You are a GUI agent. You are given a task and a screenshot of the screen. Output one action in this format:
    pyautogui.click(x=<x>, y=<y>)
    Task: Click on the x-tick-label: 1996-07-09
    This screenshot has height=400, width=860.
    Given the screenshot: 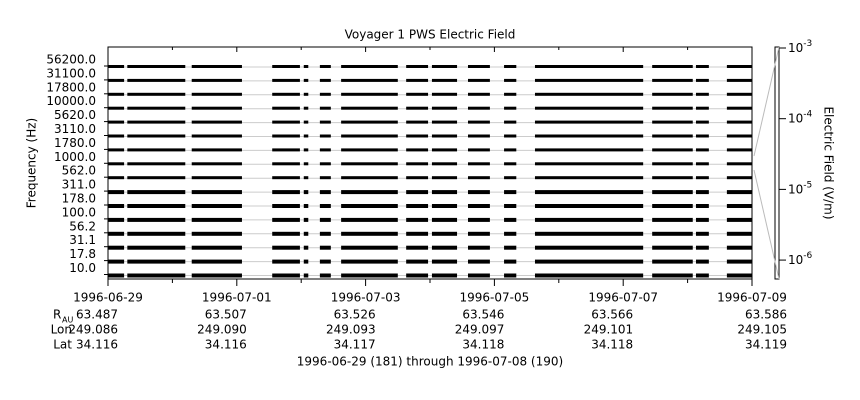 What is the action you would take?
    pyautogui.click(x=752, y=298)
    